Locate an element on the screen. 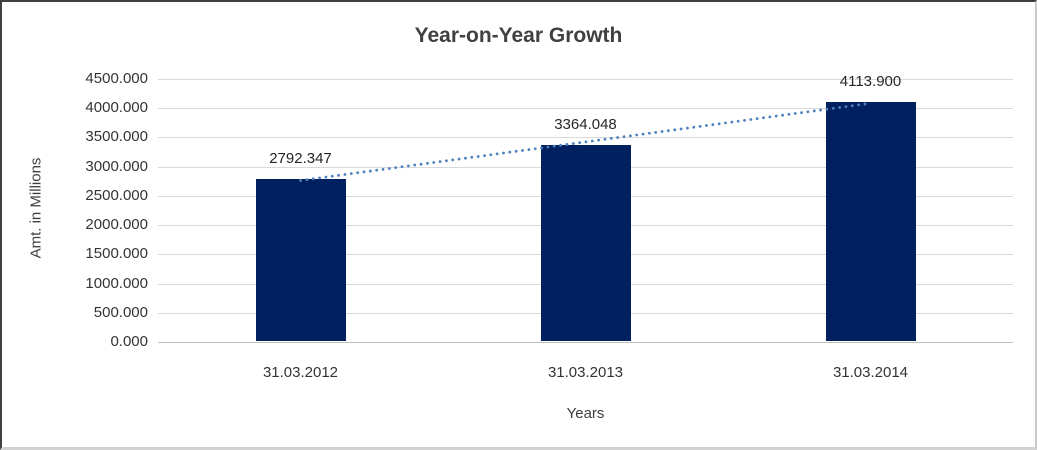 The height and width of the screenshot is (450, 1037). y-tick-label: 4500.000 is located at coordinates (116, 78).